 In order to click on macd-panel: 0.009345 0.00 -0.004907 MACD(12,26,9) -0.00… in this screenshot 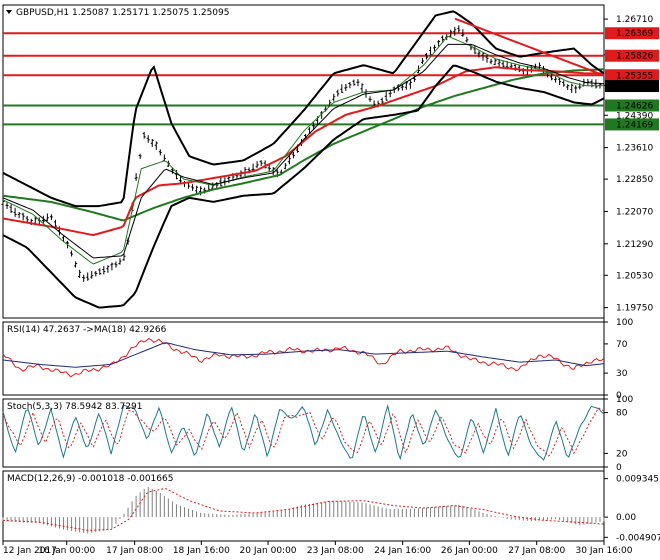, I will do `click(331, 508)`.